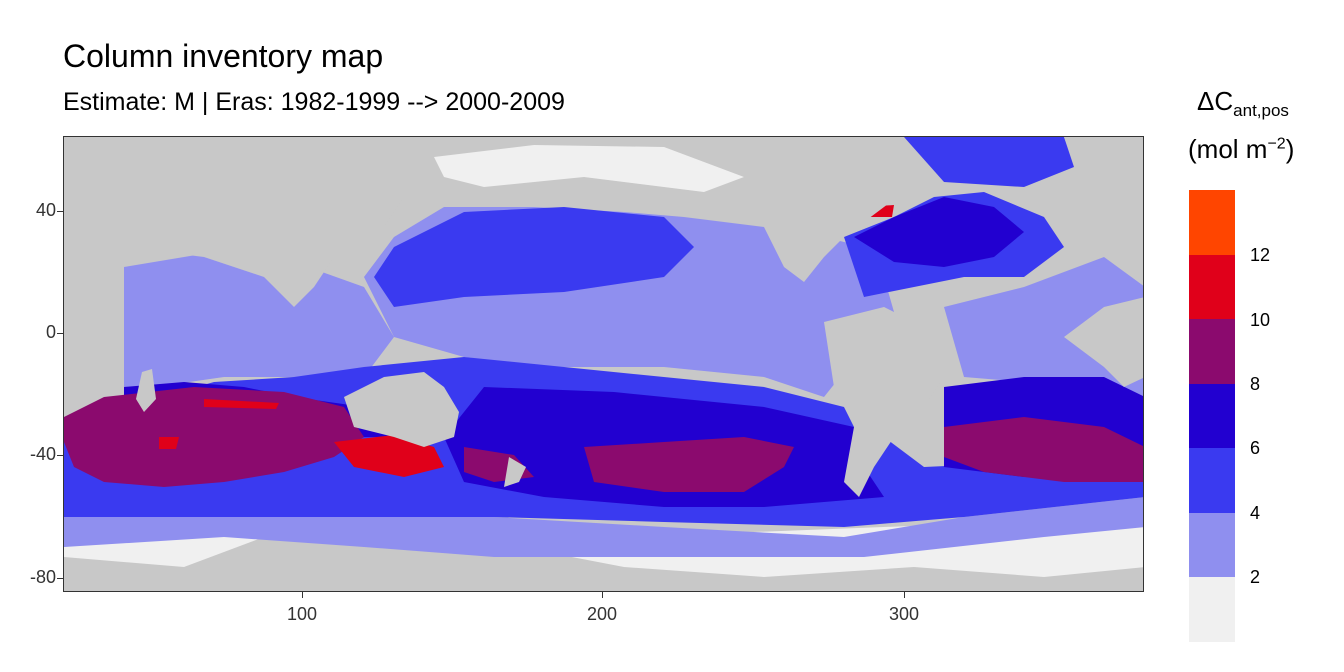  I want to click on legend-label: 6, so click(1255, 448).